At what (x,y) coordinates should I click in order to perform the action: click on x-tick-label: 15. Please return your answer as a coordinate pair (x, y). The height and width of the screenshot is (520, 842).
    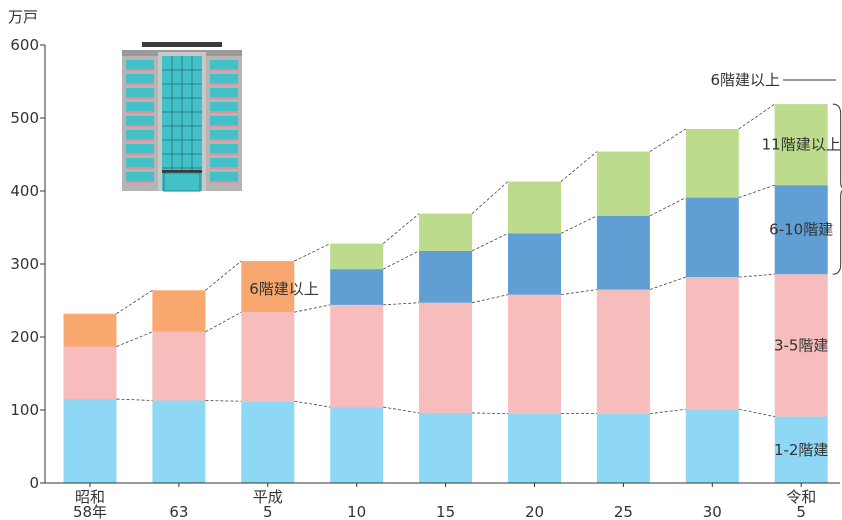
    Looking at the image, I should click on (445, 511).